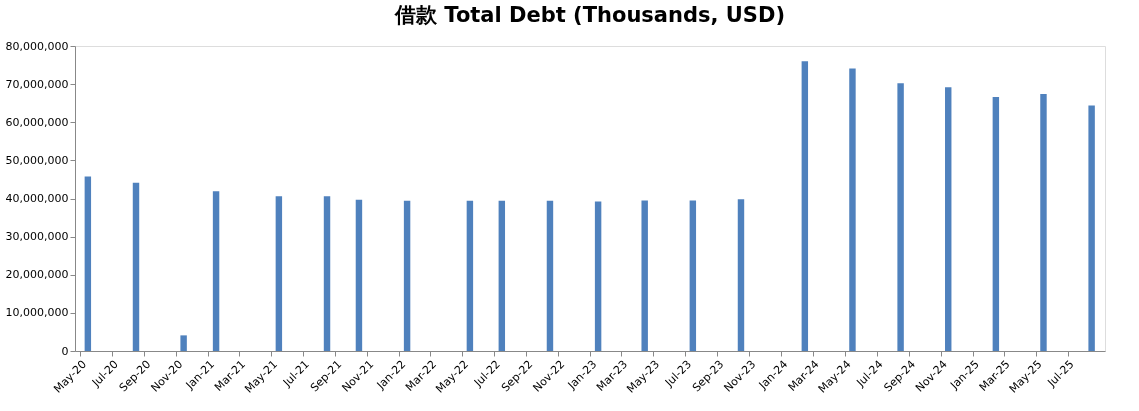 The width and height of the screenshot is (1139, 411). I want to click on y-tick-label: 40,000,000, so click(37, 198).